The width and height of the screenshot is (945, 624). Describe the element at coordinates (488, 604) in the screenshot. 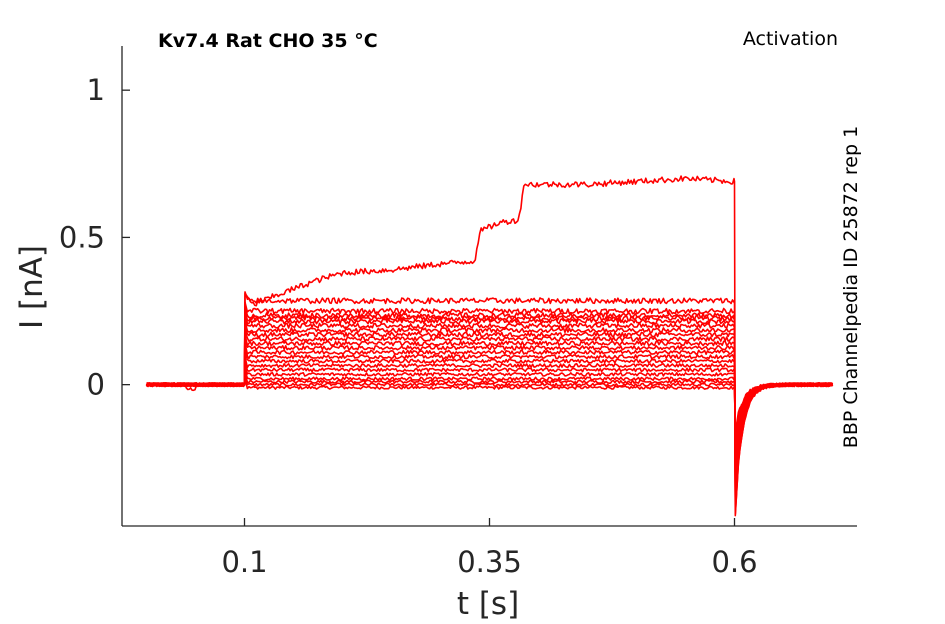

I see `x-axis-label: t [s]` at that location.